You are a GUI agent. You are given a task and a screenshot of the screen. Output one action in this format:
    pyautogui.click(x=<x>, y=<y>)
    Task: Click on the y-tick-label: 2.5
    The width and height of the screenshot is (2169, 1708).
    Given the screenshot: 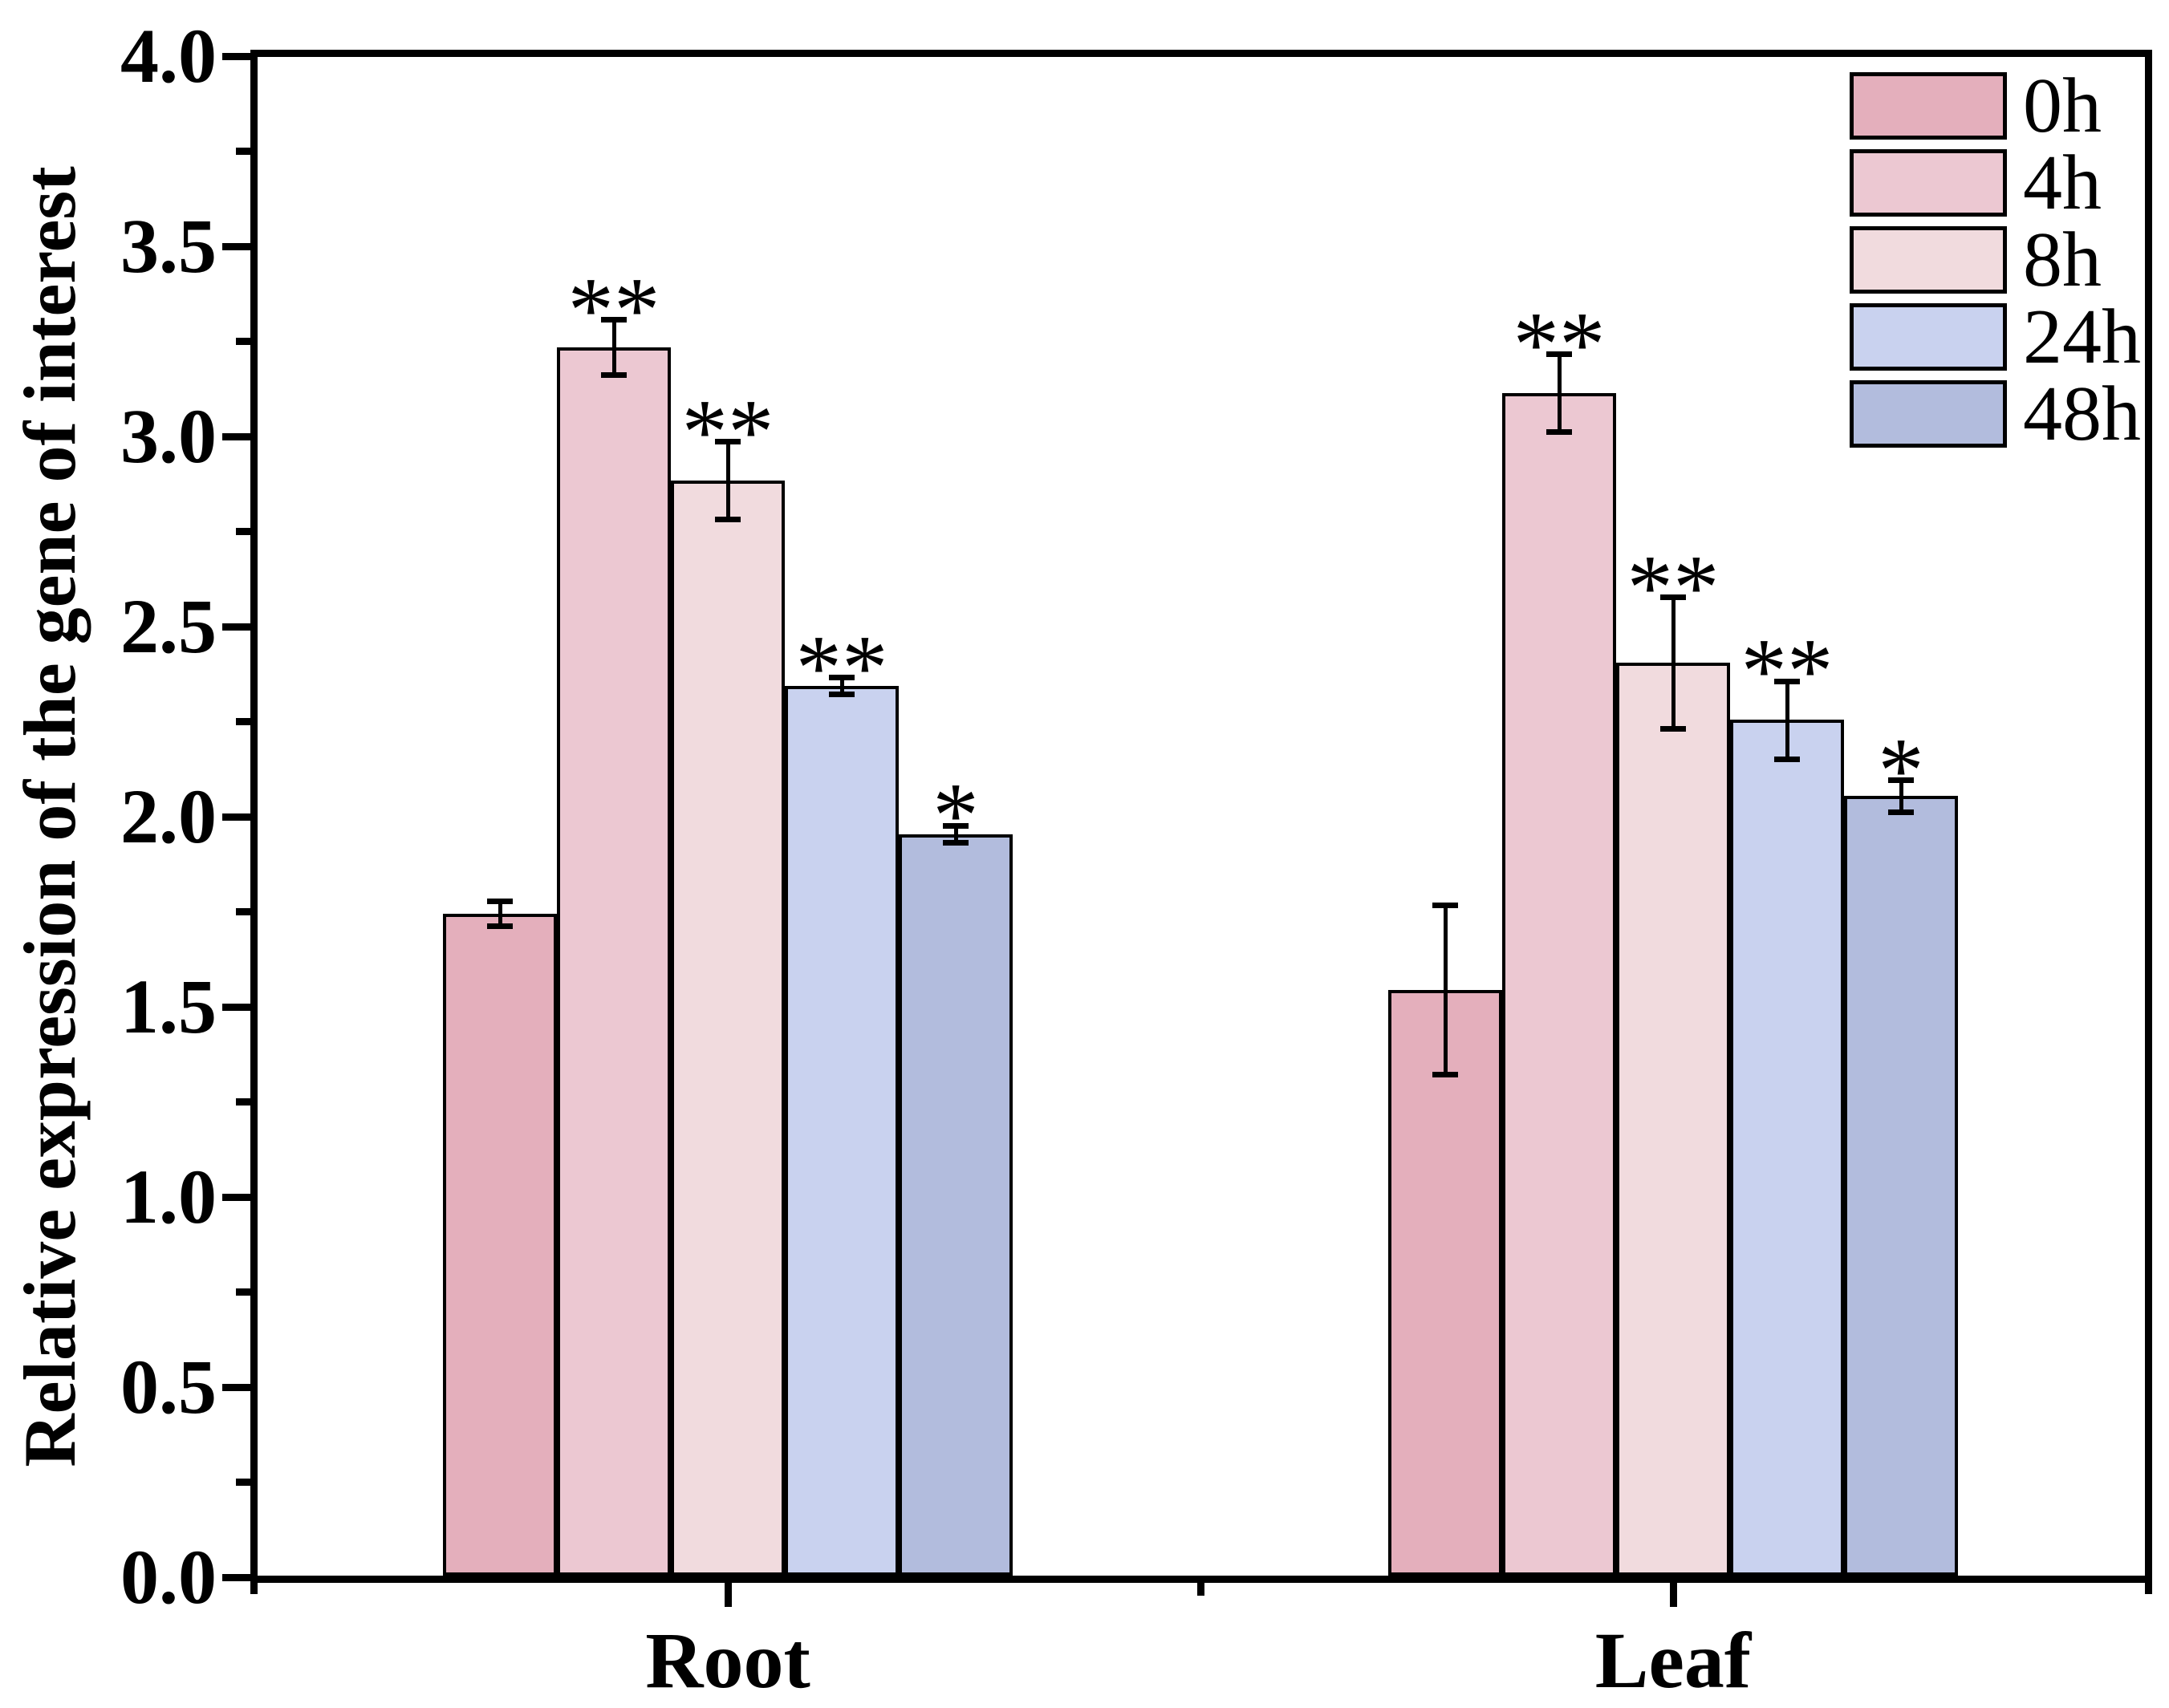 What is the action you would take?
    pyautogui.click(x=169, y=626)
    